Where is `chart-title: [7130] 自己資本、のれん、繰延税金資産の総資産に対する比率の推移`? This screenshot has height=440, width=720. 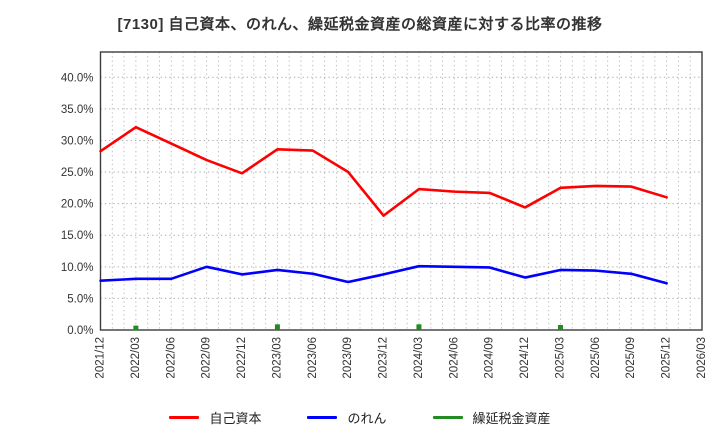 chart-title: [7130] 自己資本、のれん、繰延税金資産の総資産に対する比率の推移 is located at coordinates (360, 24).